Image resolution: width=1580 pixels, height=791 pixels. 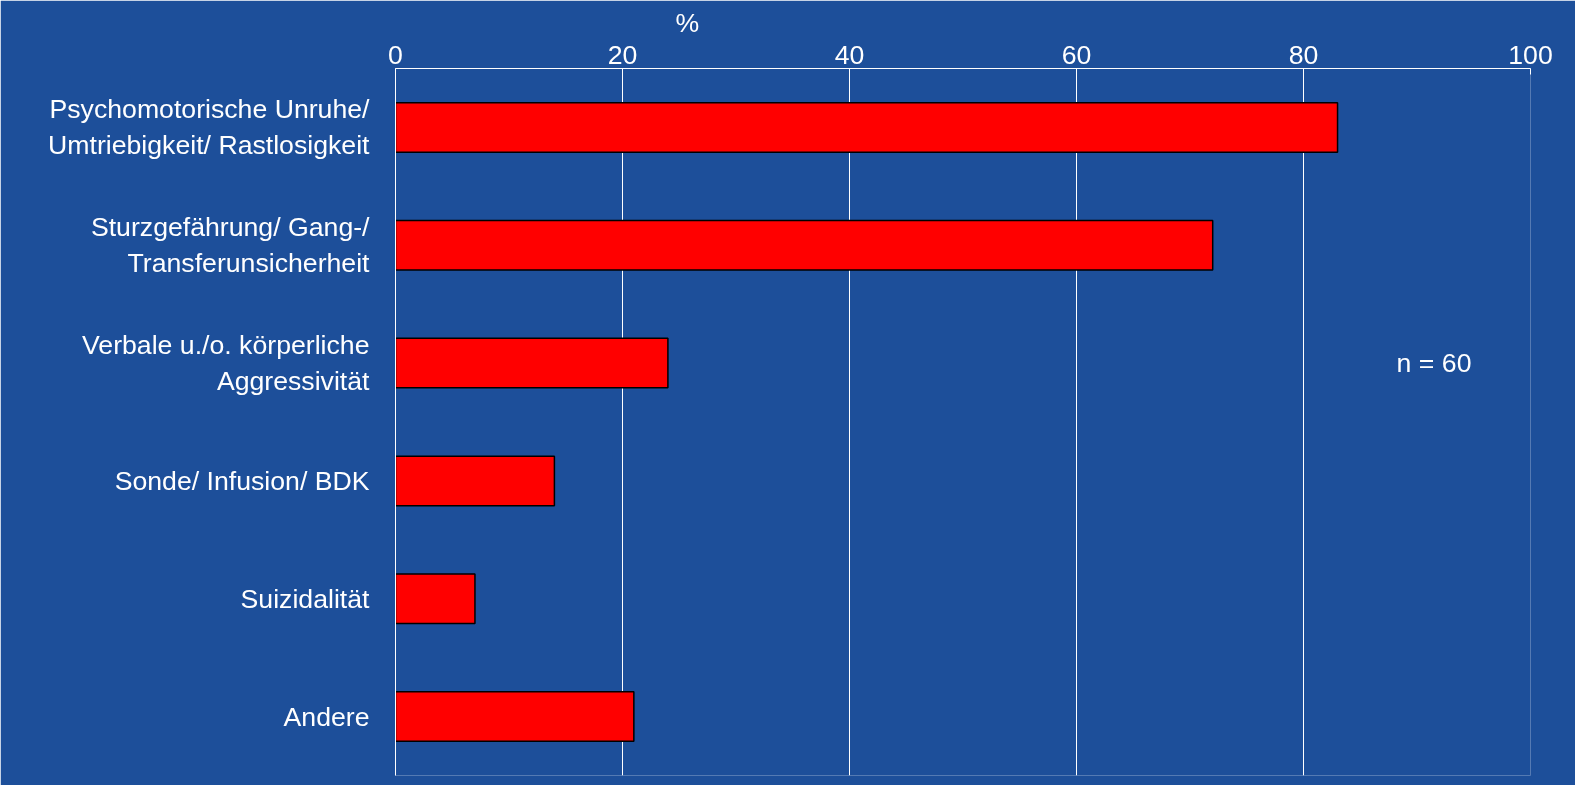 I want to click on x-tick-label: 80, so click(x=1303, y=54).